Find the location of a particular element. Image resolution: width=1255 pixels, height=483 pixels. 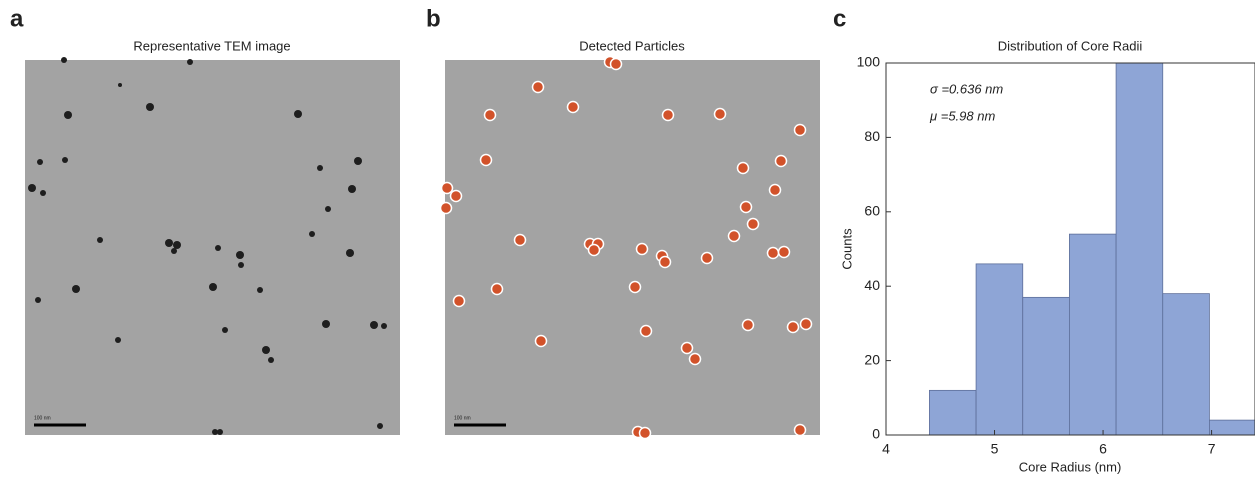

panel-title: Detected Particles is located at coordinates (632, 45).